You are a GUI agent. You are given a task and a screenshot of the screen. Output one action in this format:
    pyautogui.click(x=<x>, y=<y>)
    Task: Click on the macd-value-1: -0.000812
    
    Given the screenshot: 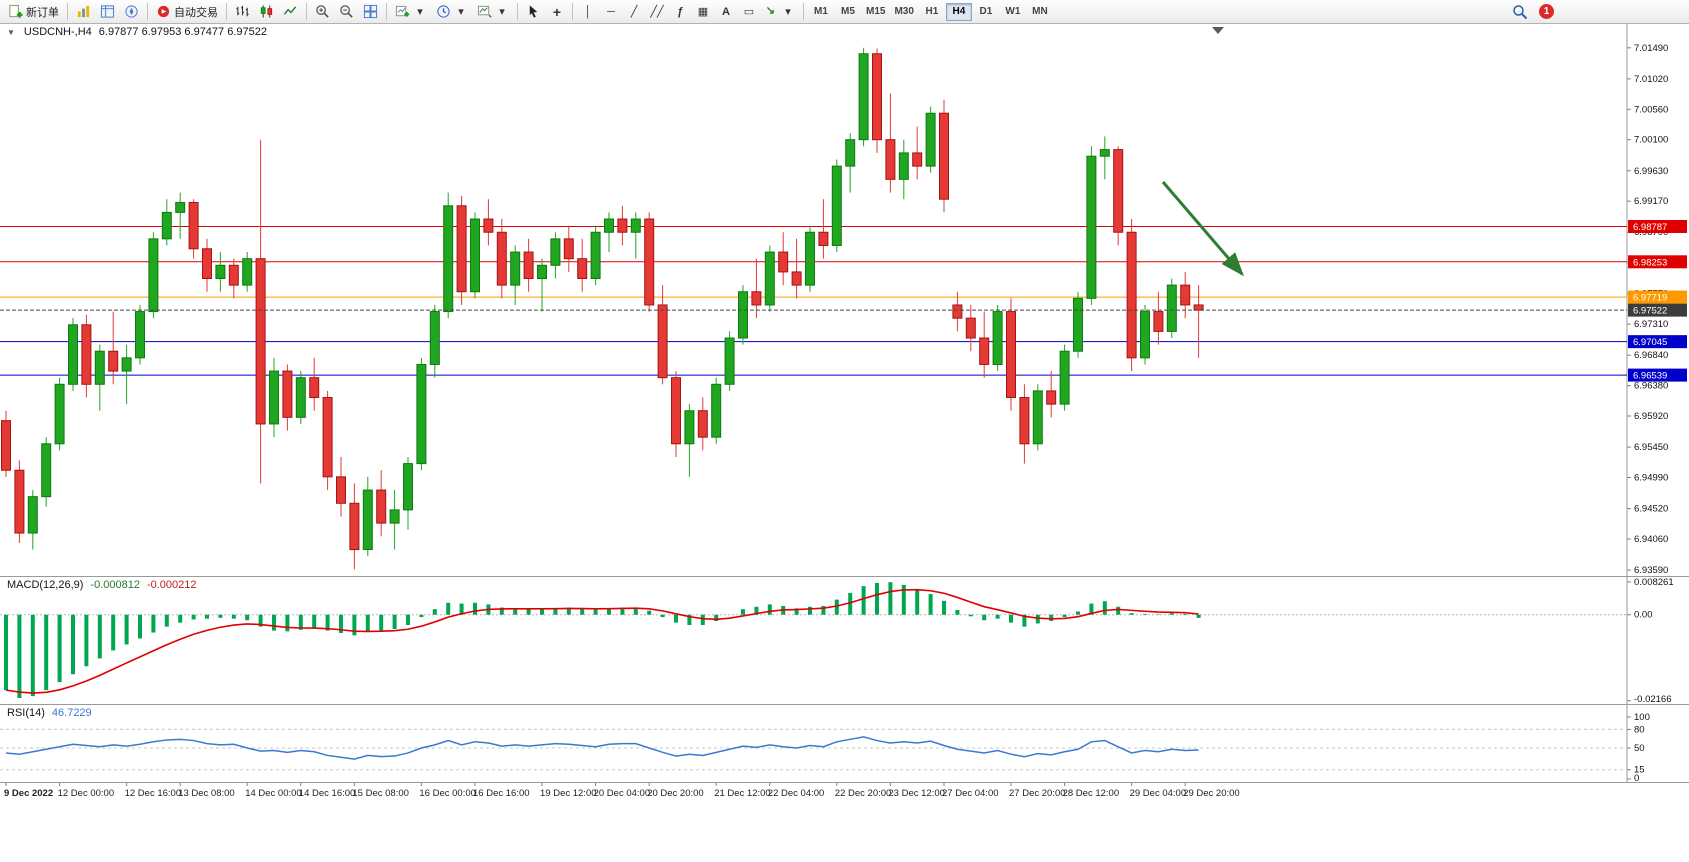 What is the action you would take?
    pyautogui.click(x=115, y=585)
    